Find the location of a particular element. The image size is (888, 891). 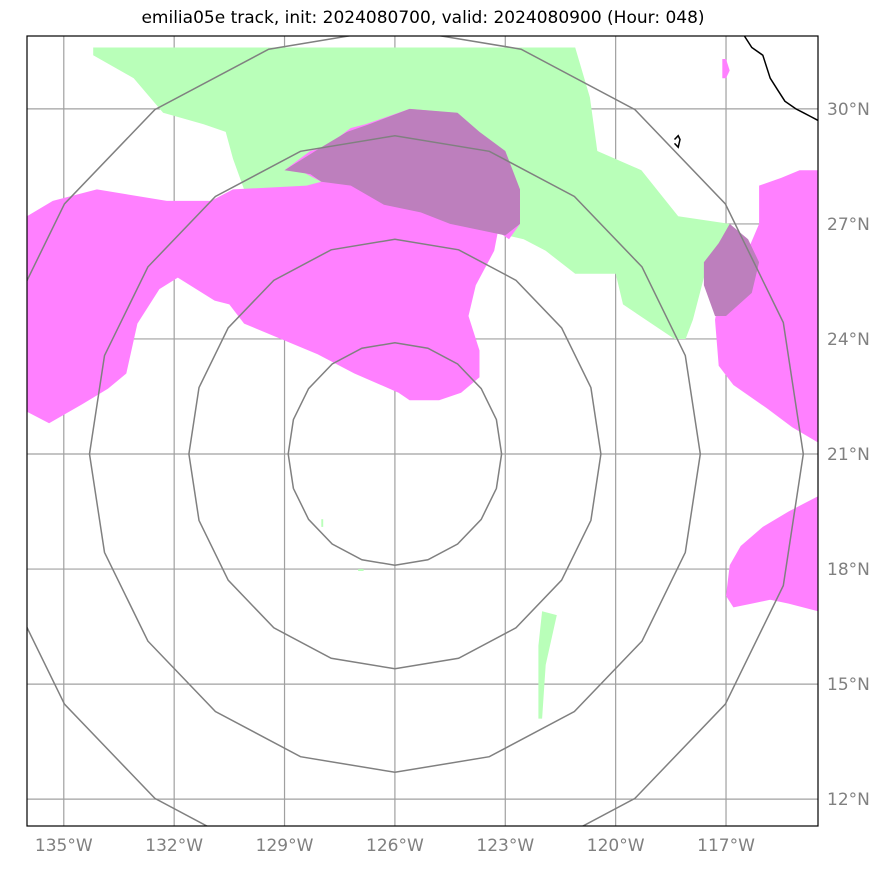

longitude-label: 117°W is located at coordinates (726, 846).